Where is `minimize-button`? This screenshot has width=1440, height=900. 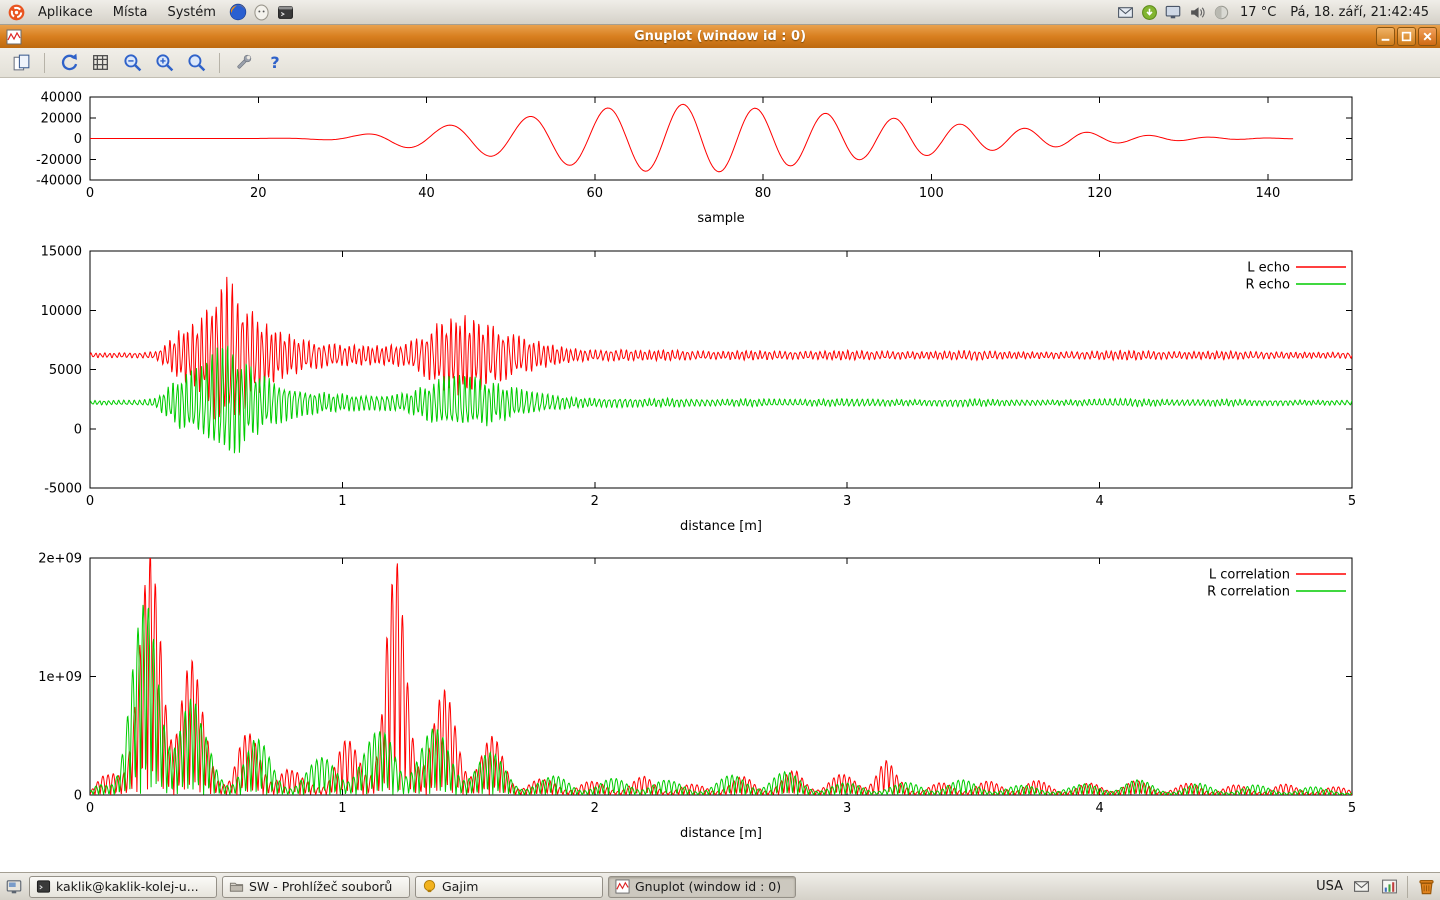 minimize-button is located at coordinates (1385, 36).